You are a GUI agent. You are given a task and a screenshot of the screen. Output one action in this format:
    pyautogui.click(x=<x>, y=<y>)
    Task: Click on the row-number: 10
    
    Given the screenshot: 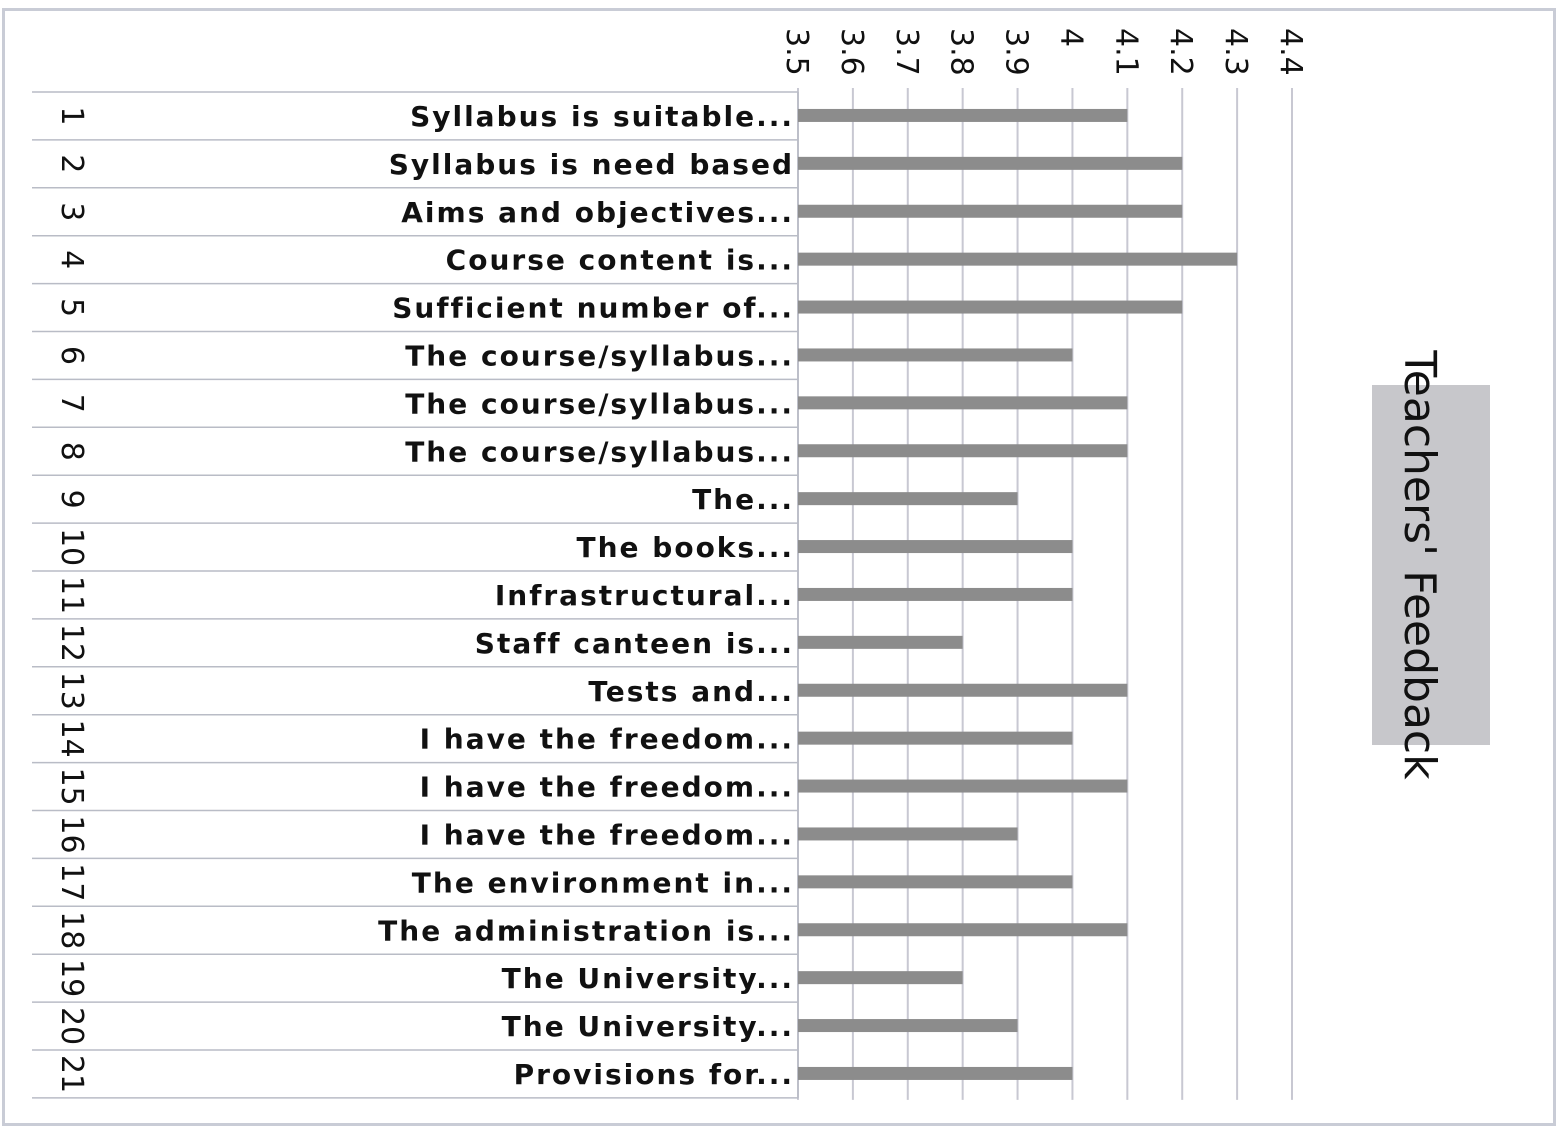 What is the action you would take?
    pyautogui.click(x=71, y=547)
    